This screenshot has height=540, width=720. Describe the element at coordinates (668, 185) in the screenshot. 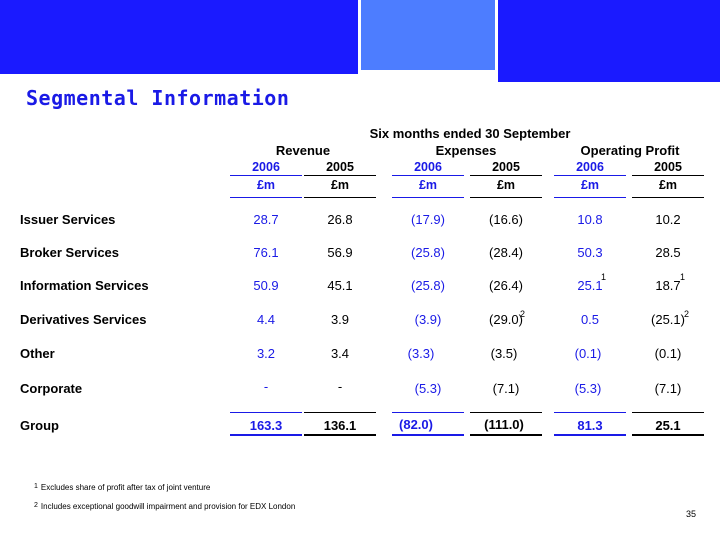

I see `unit-col-6: £m` at that location.